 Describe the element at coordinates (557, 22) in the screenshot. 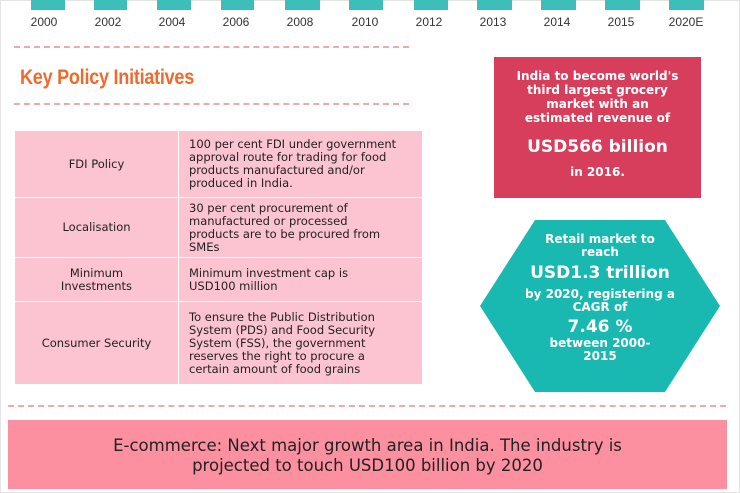

I see `timeline-year: 2014` at that location.